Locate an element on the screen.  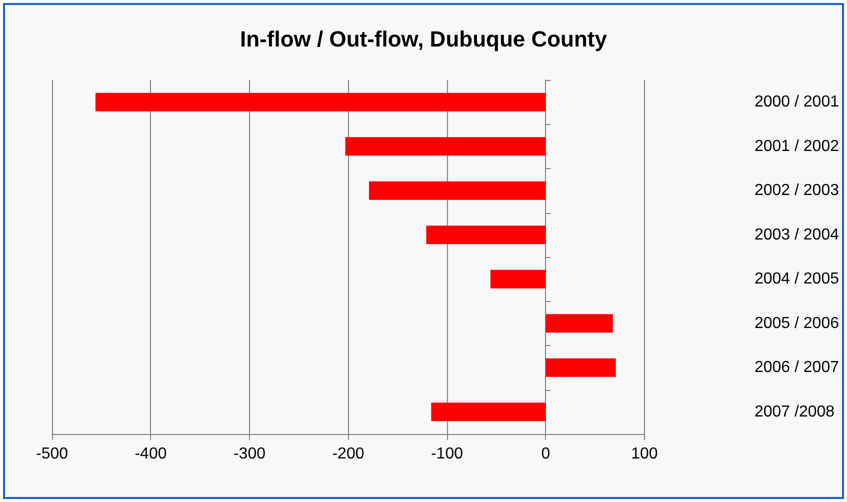
x-tick-label: 100 is located at coordinates (644, 454).